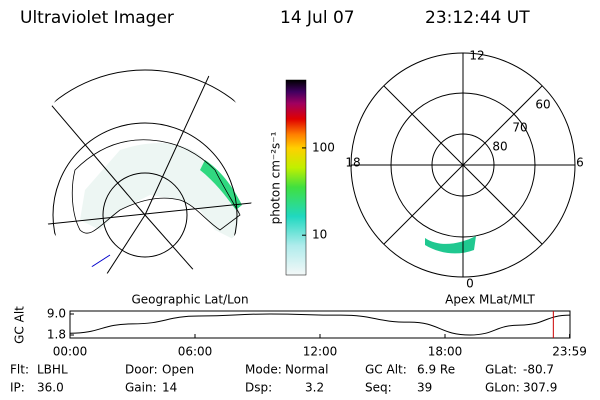 The width and height of the screenshot is (600, 400). Describe the element at coordinates (540, 388) in the screenshot. I see `info-value: 307.9` at that location.